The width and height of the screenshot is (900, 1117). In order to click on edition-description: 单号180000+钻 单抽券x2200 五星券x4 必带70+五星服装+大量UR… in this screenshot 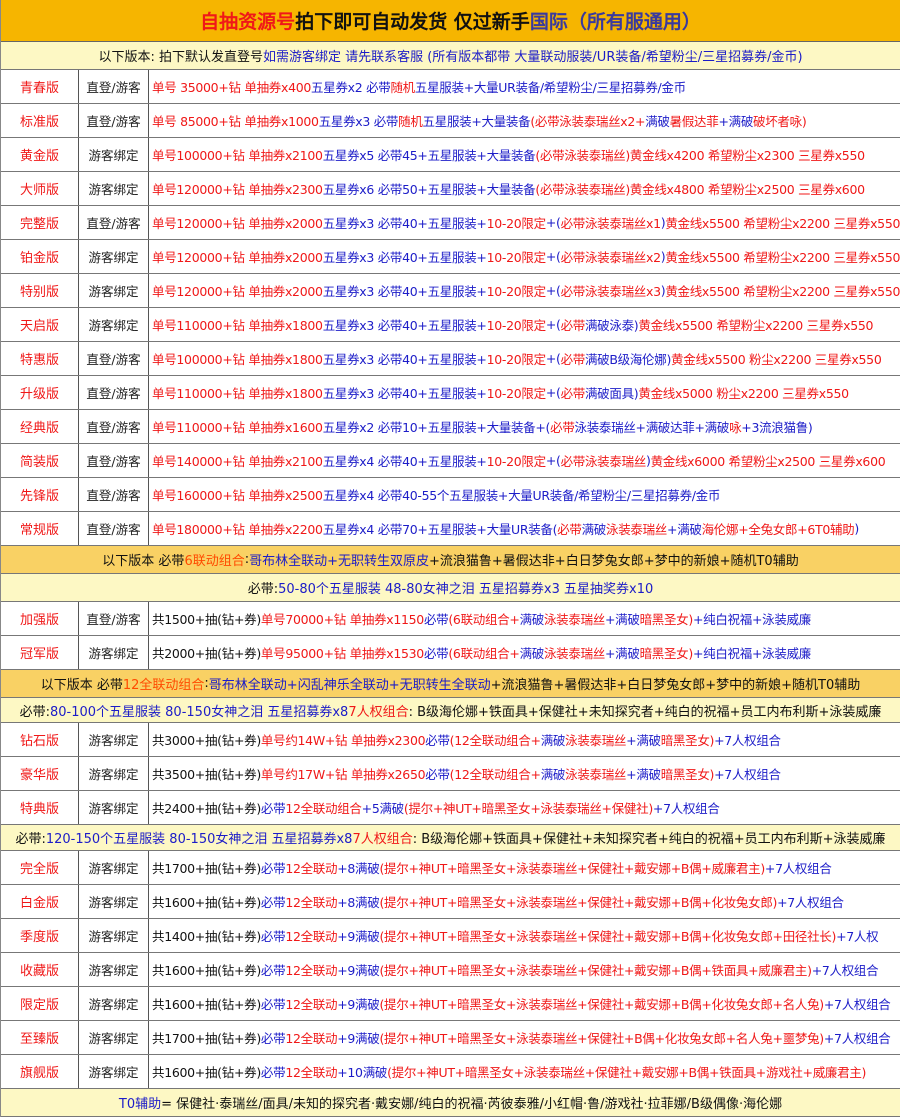, I will do `click(524, 528)`.